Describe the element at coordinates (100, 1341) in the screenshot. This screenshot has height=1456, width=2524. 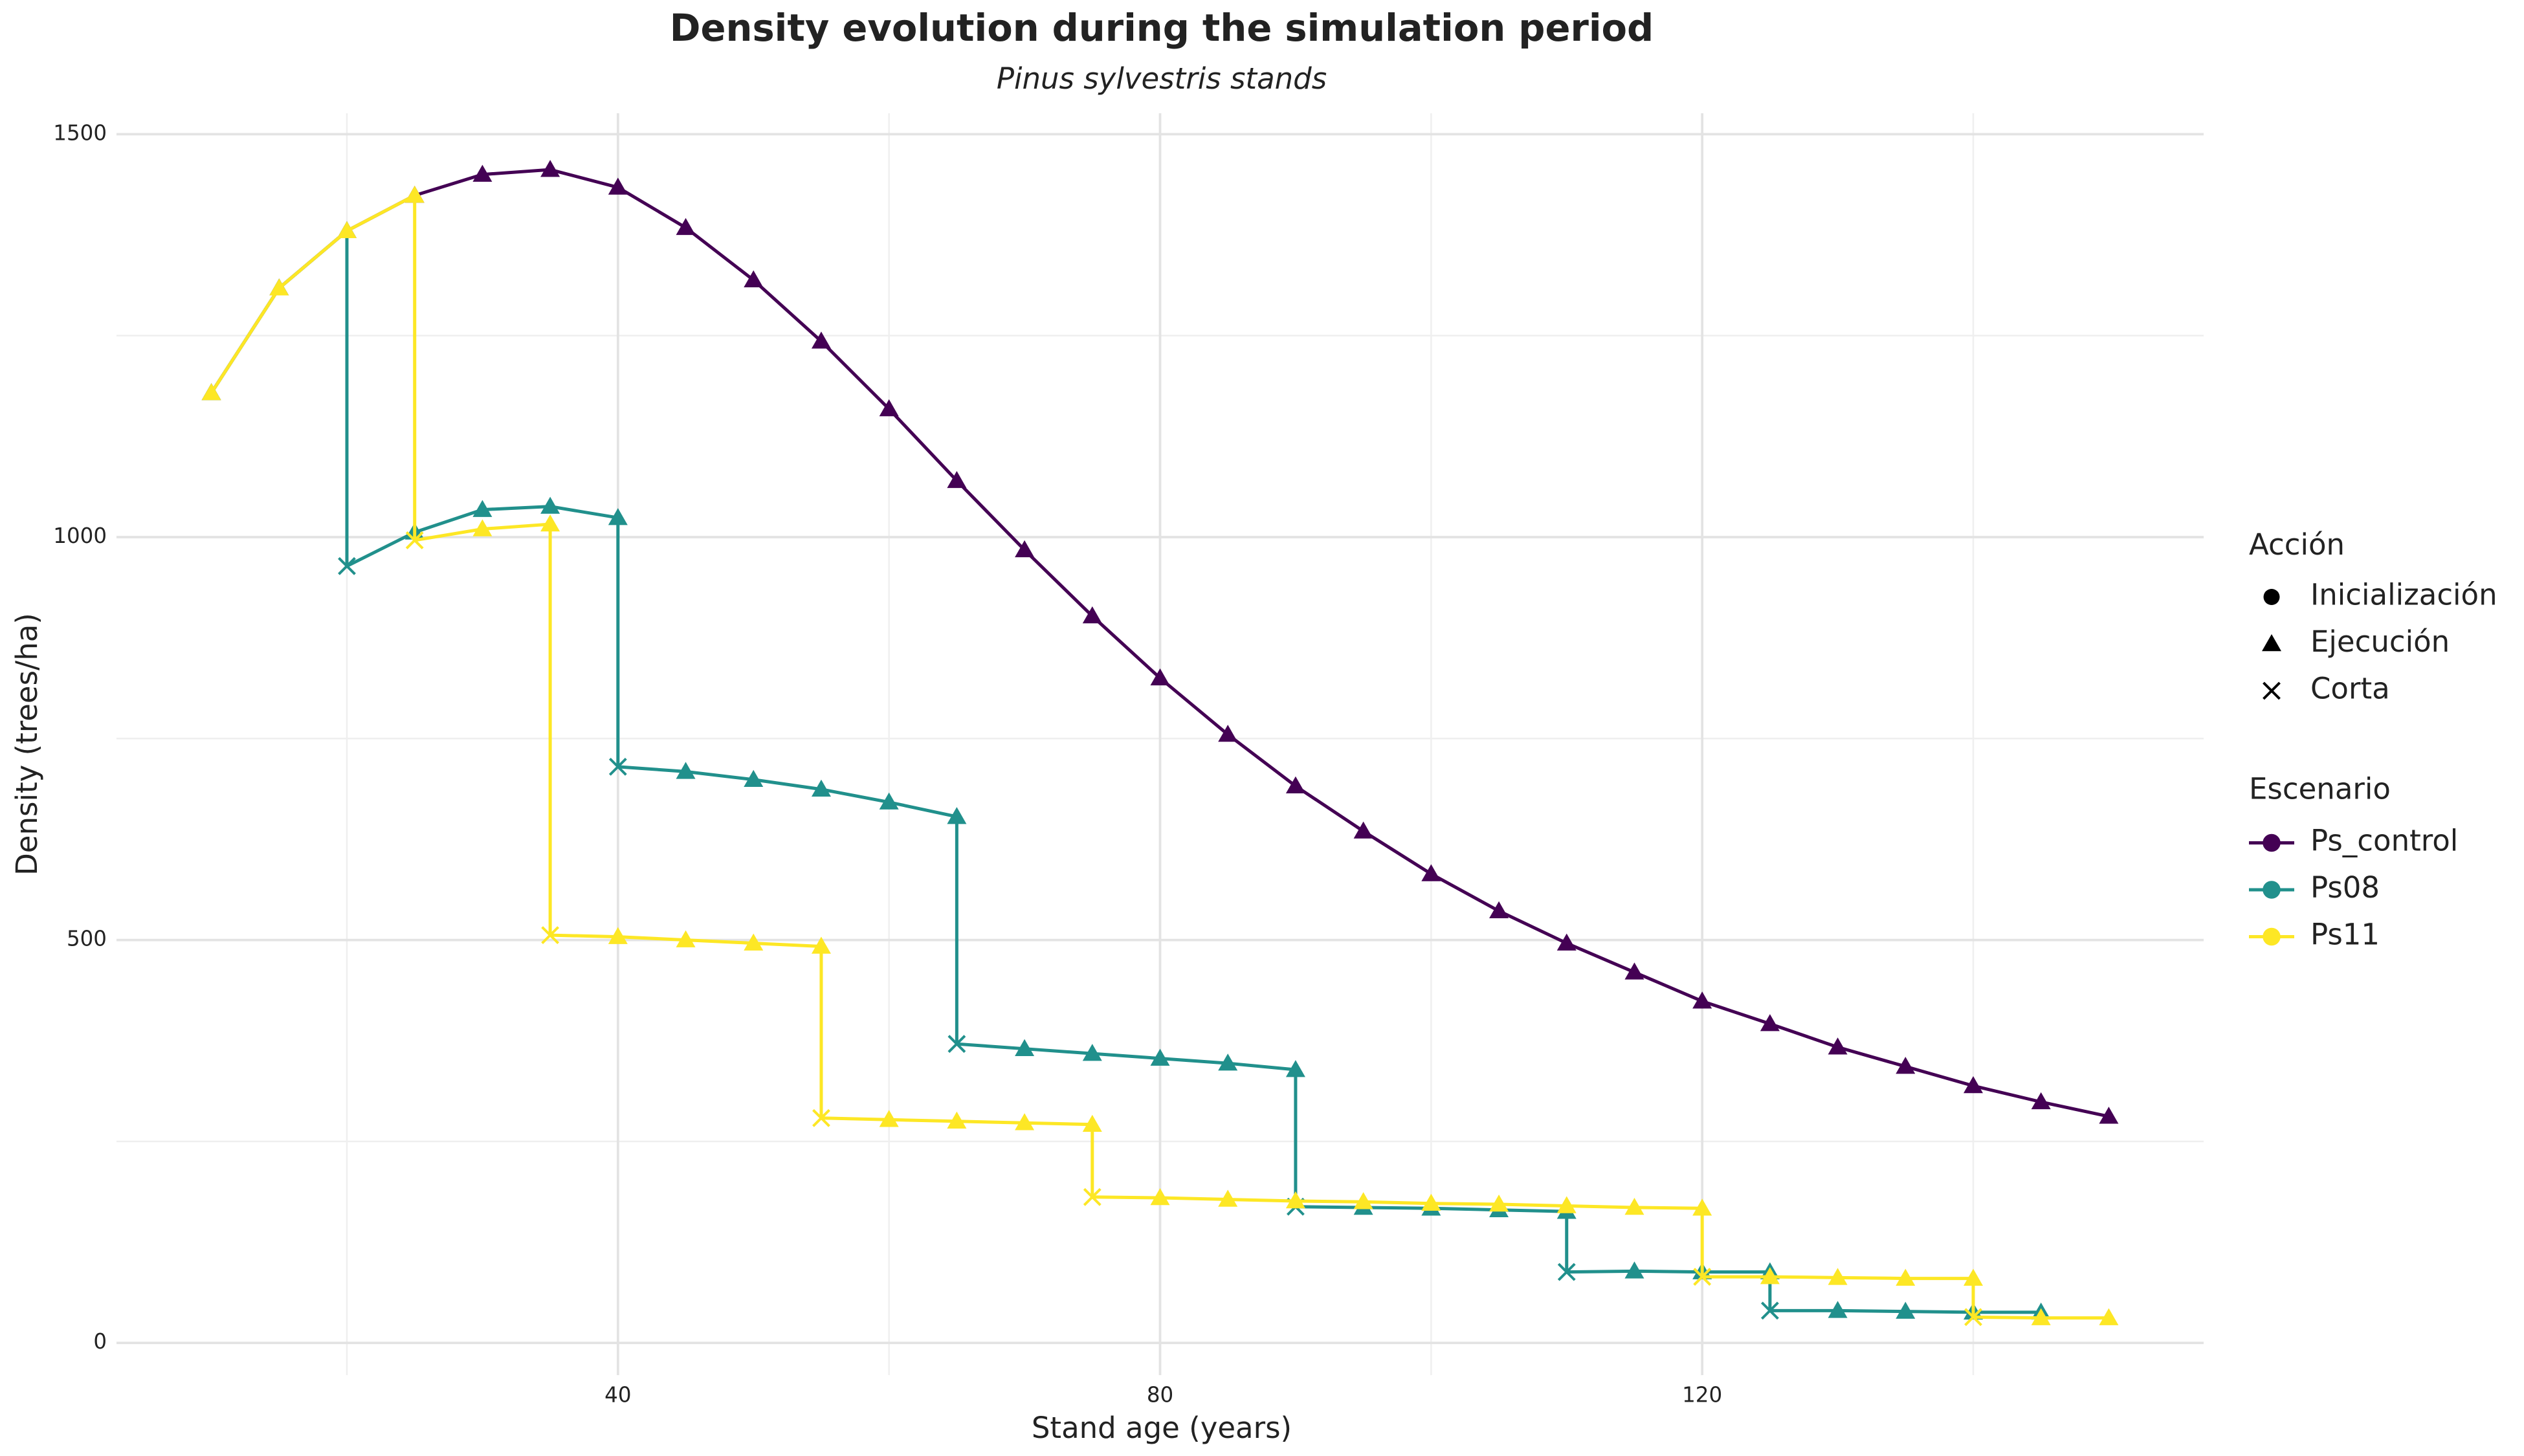
I see `y-tick-label: 0` at that location.